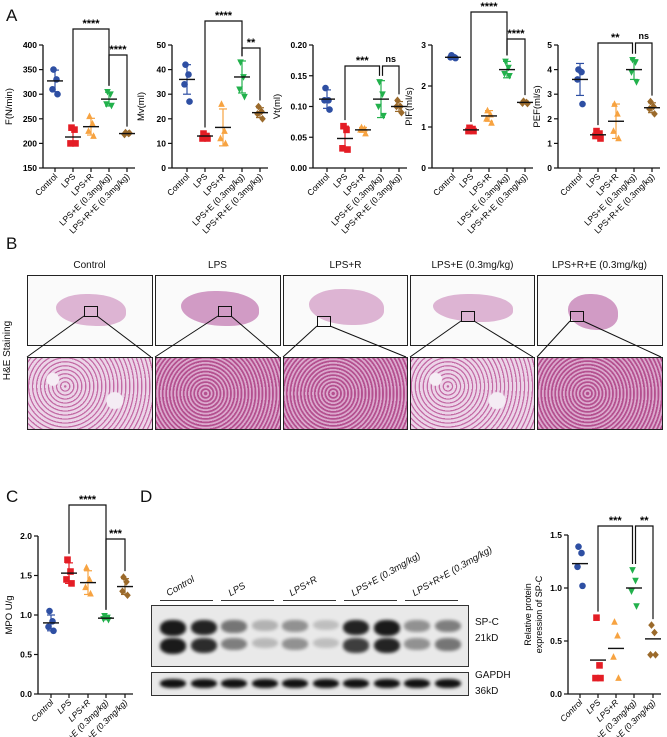 The image size is (667, 737). Describe the element at coordinates (12, 15) in the screenshot. I see `panel-label-a: A` at that location.